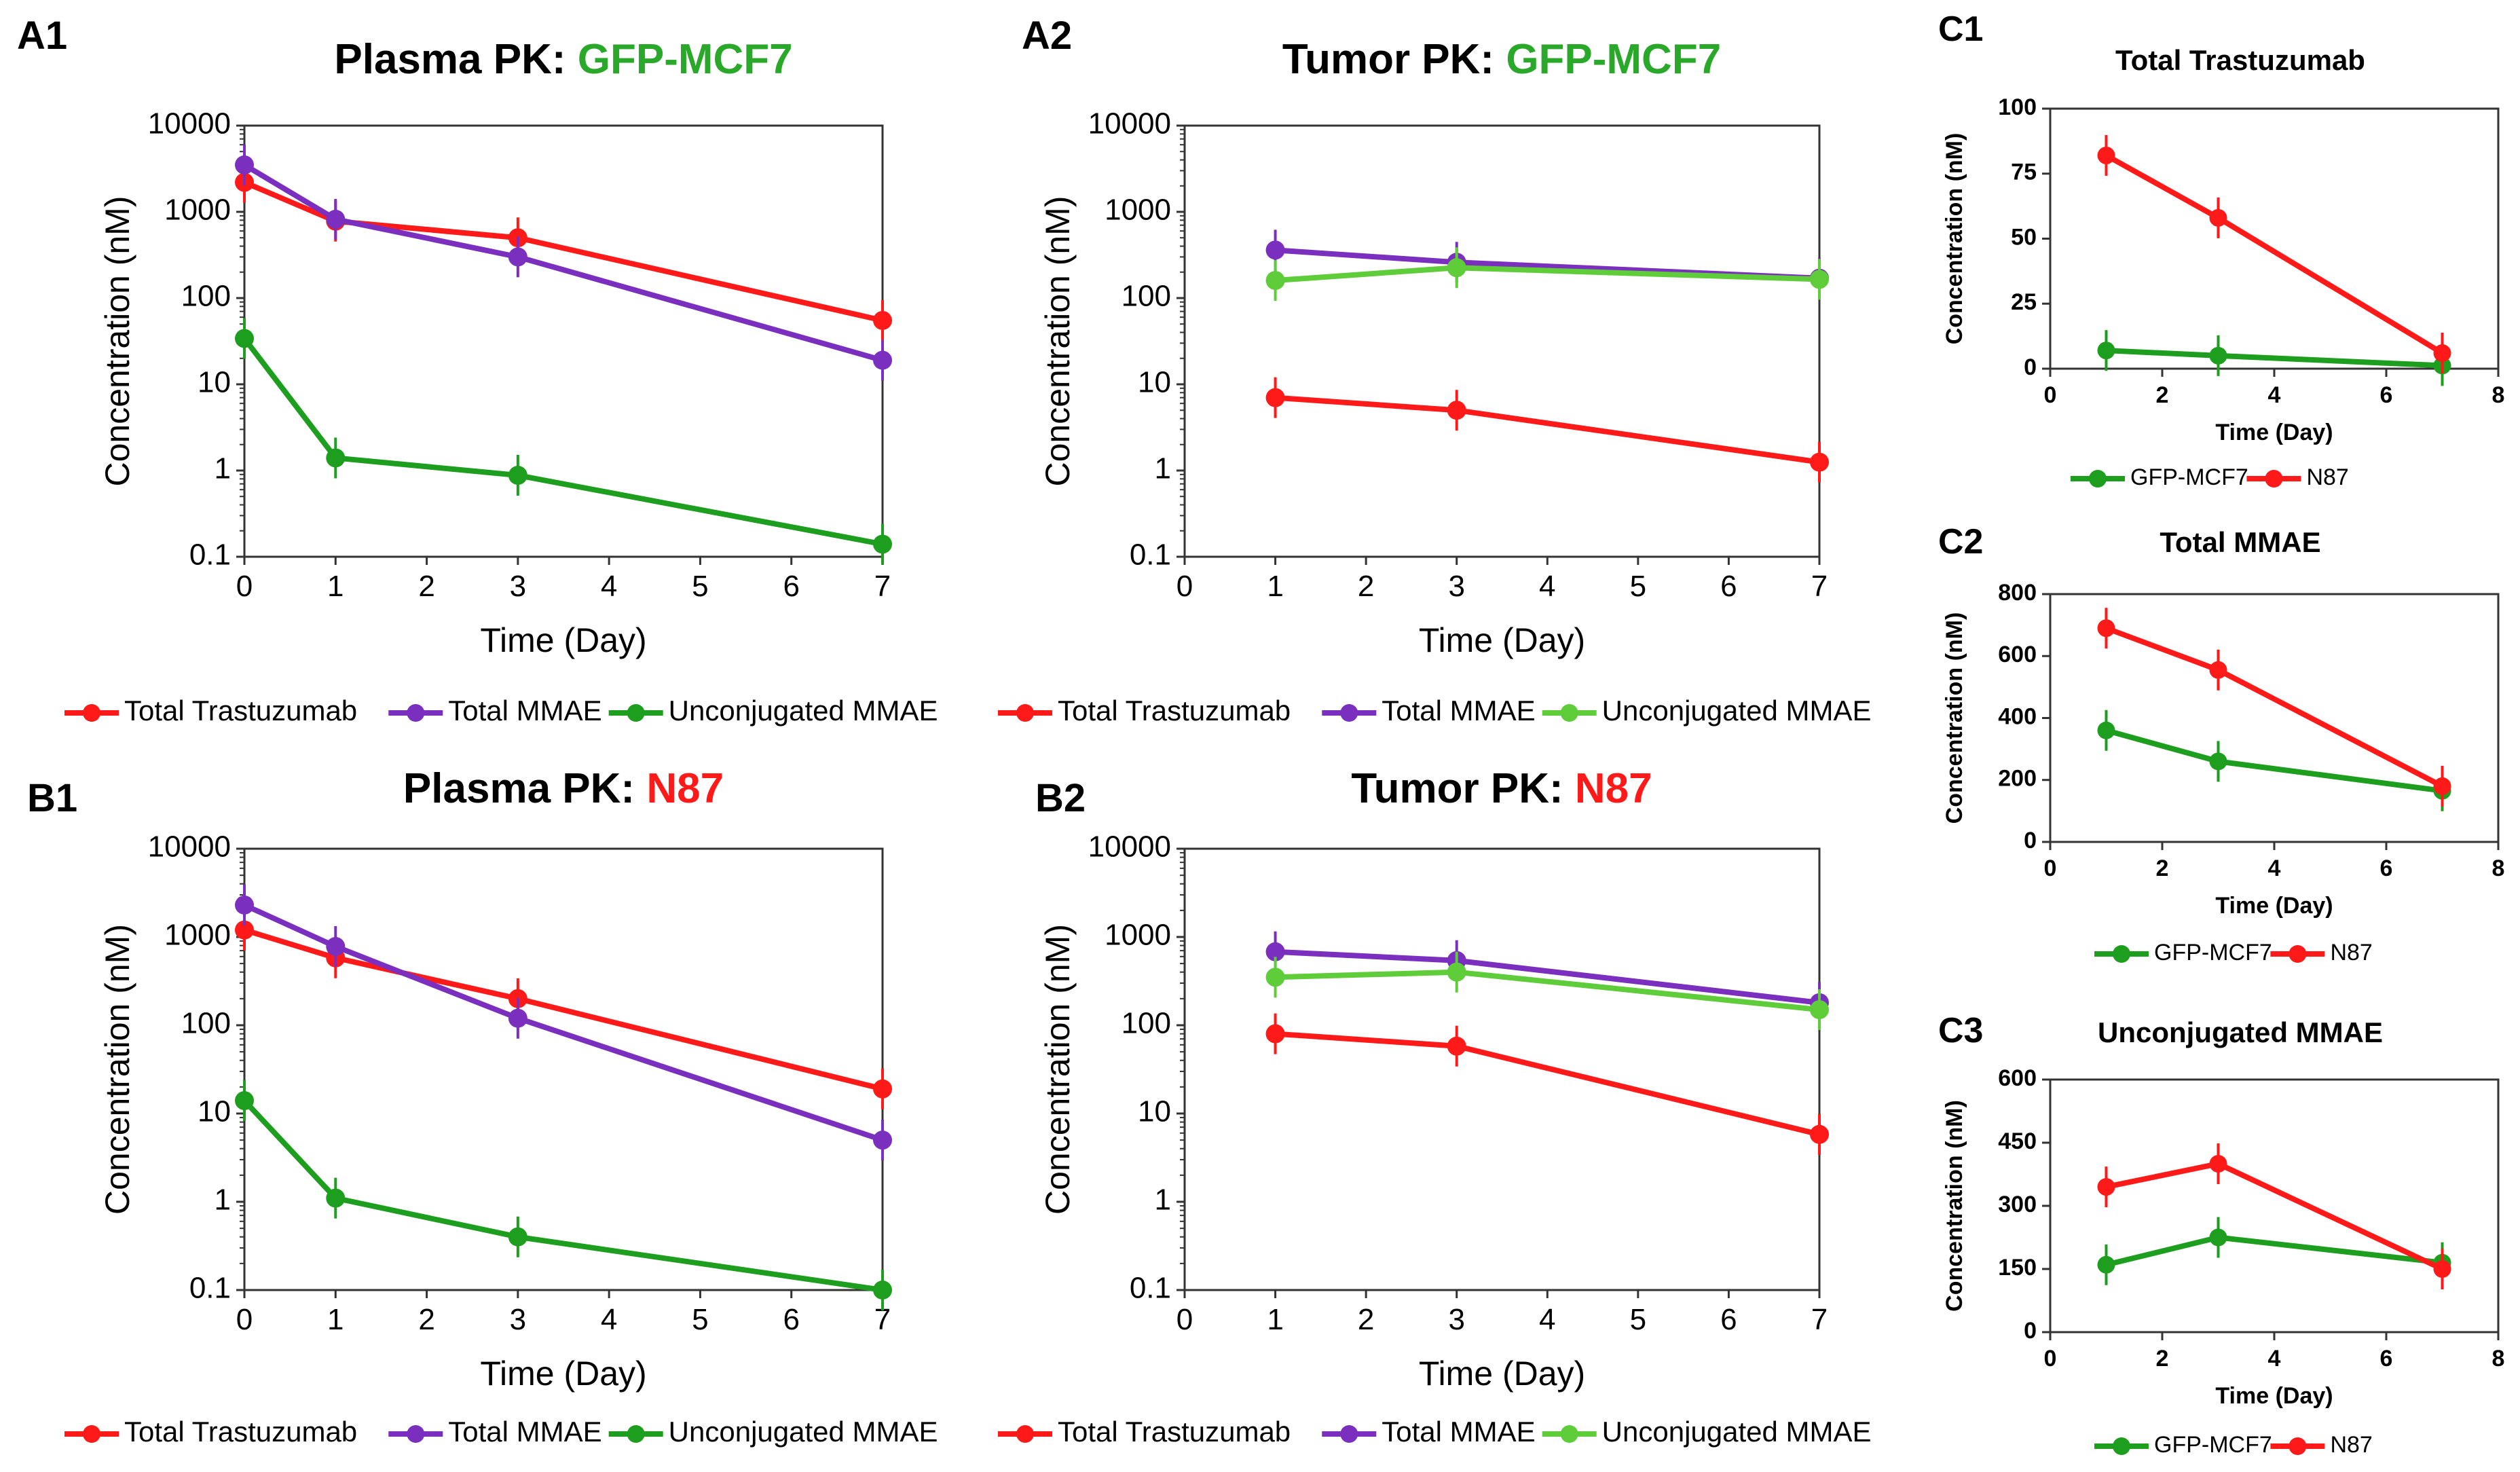  Describe the element at coordinates (1130, 124) in the screenshot. I see `y-tick-label: 10000` at that location.